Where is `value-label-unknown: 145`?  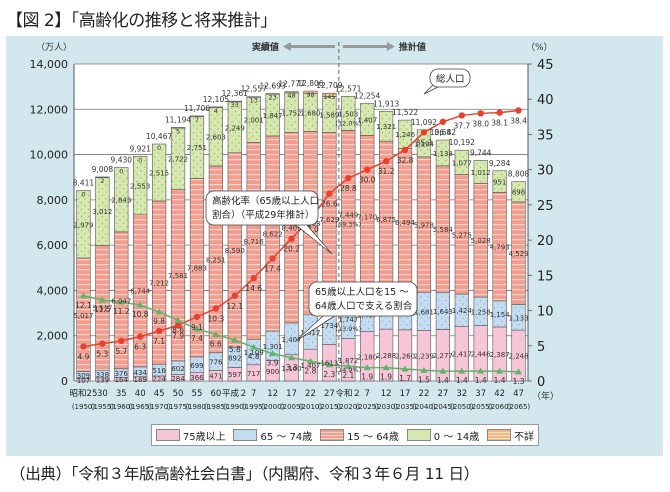
value-label-unknown: 145 is located at coordinates (329, 97).